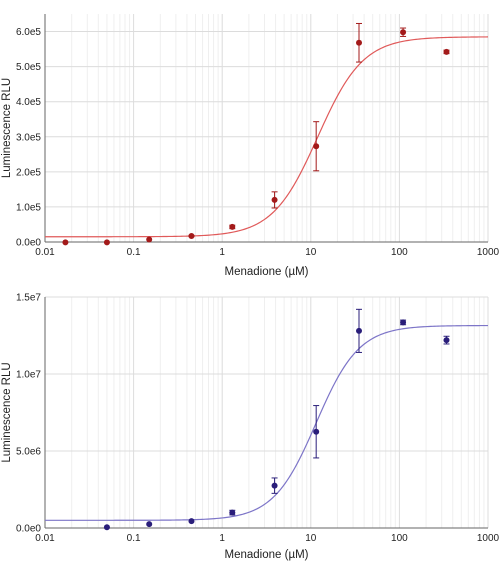 This screenshot has height=568, width=500. I want to click on y-tick-label: 5.0e6, so click(28, 452).